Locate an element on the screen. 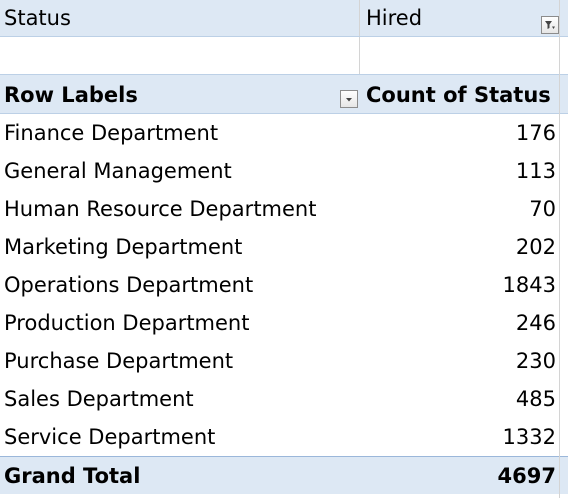  table-row: Sales Department 485 is located at coordinates (284, 399).